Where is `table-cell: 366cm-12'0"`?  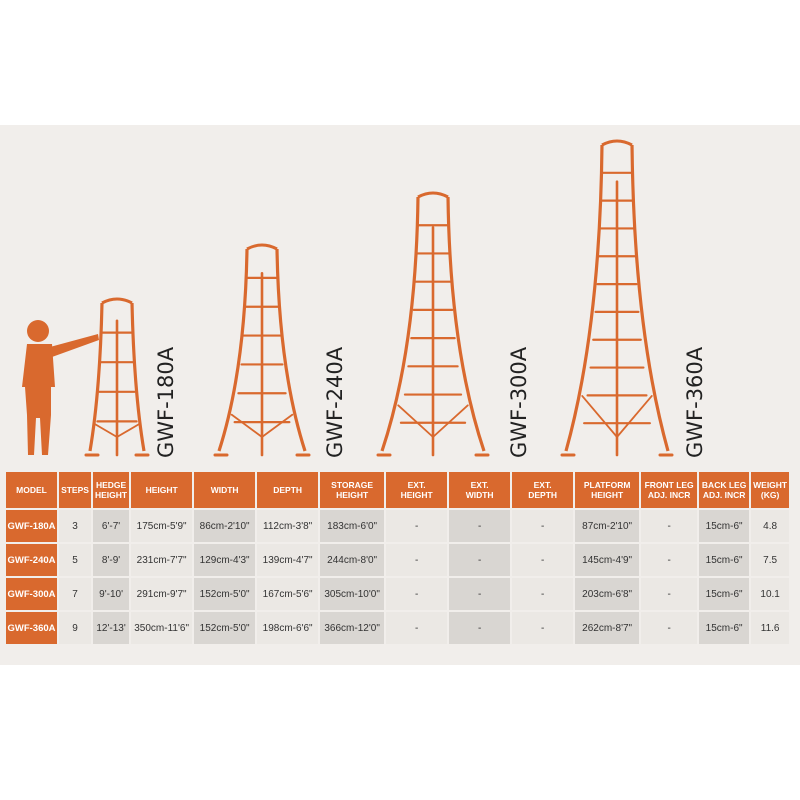
table-cell: 366cm-12'0" is located at coordinates (352, 628).